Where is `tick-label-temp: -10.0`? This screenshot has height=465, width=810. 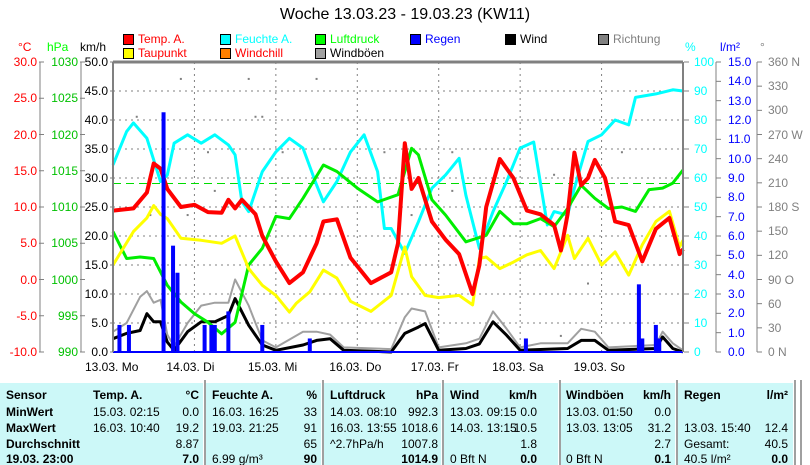
tick-label-temp: -10.0 is located at coordinates (23, 352).